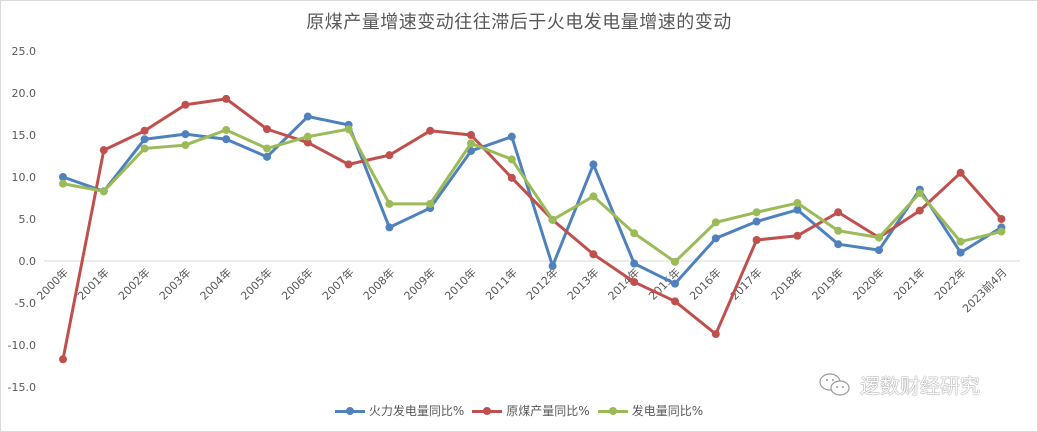 The height and width of the screenshot is (432, 1038). What do you see at coordinates (52, 283) in the screenshot?
I see `x-tick-label: 2000年` at bounding box center [52, 283].